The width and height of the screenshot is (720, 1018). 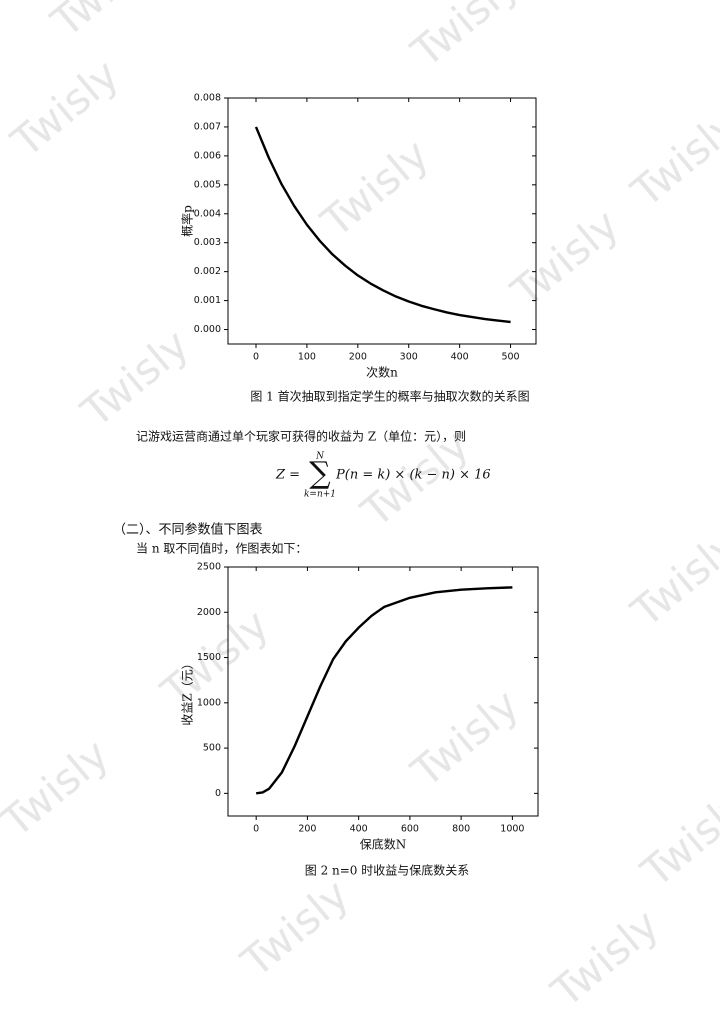 I want to click on x-tick-label: 600, so click(x=410, y=829).